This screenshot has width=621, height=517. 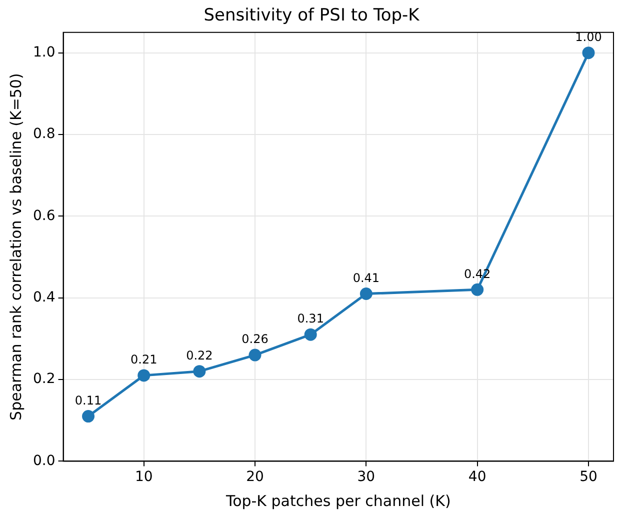 I want to click on chart-title: Sensitivity of PSI to Top-K, so click(x=312, y=16).